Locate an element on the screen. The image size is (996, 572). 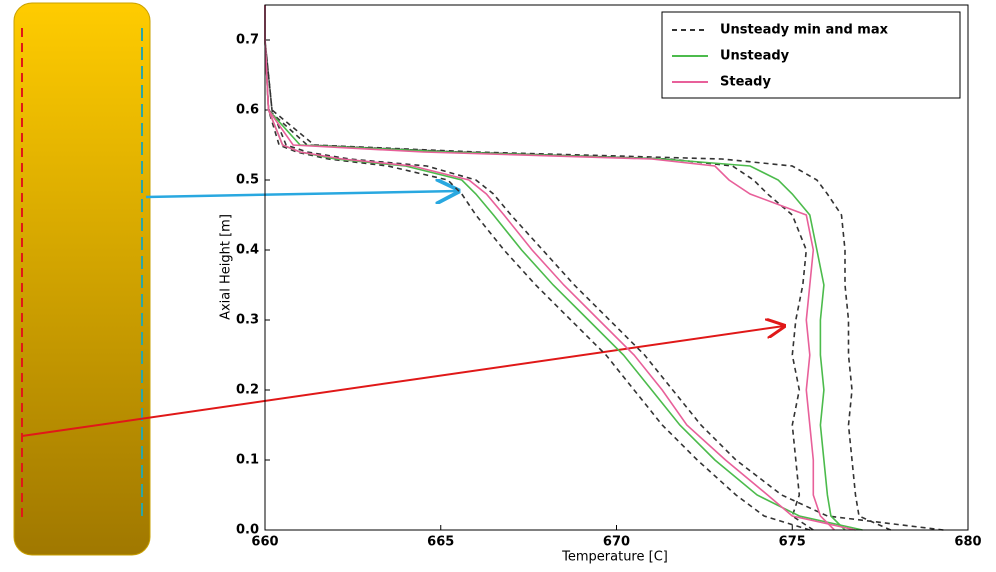
legend-label: Unsteady is located at coordinates (755, 56).